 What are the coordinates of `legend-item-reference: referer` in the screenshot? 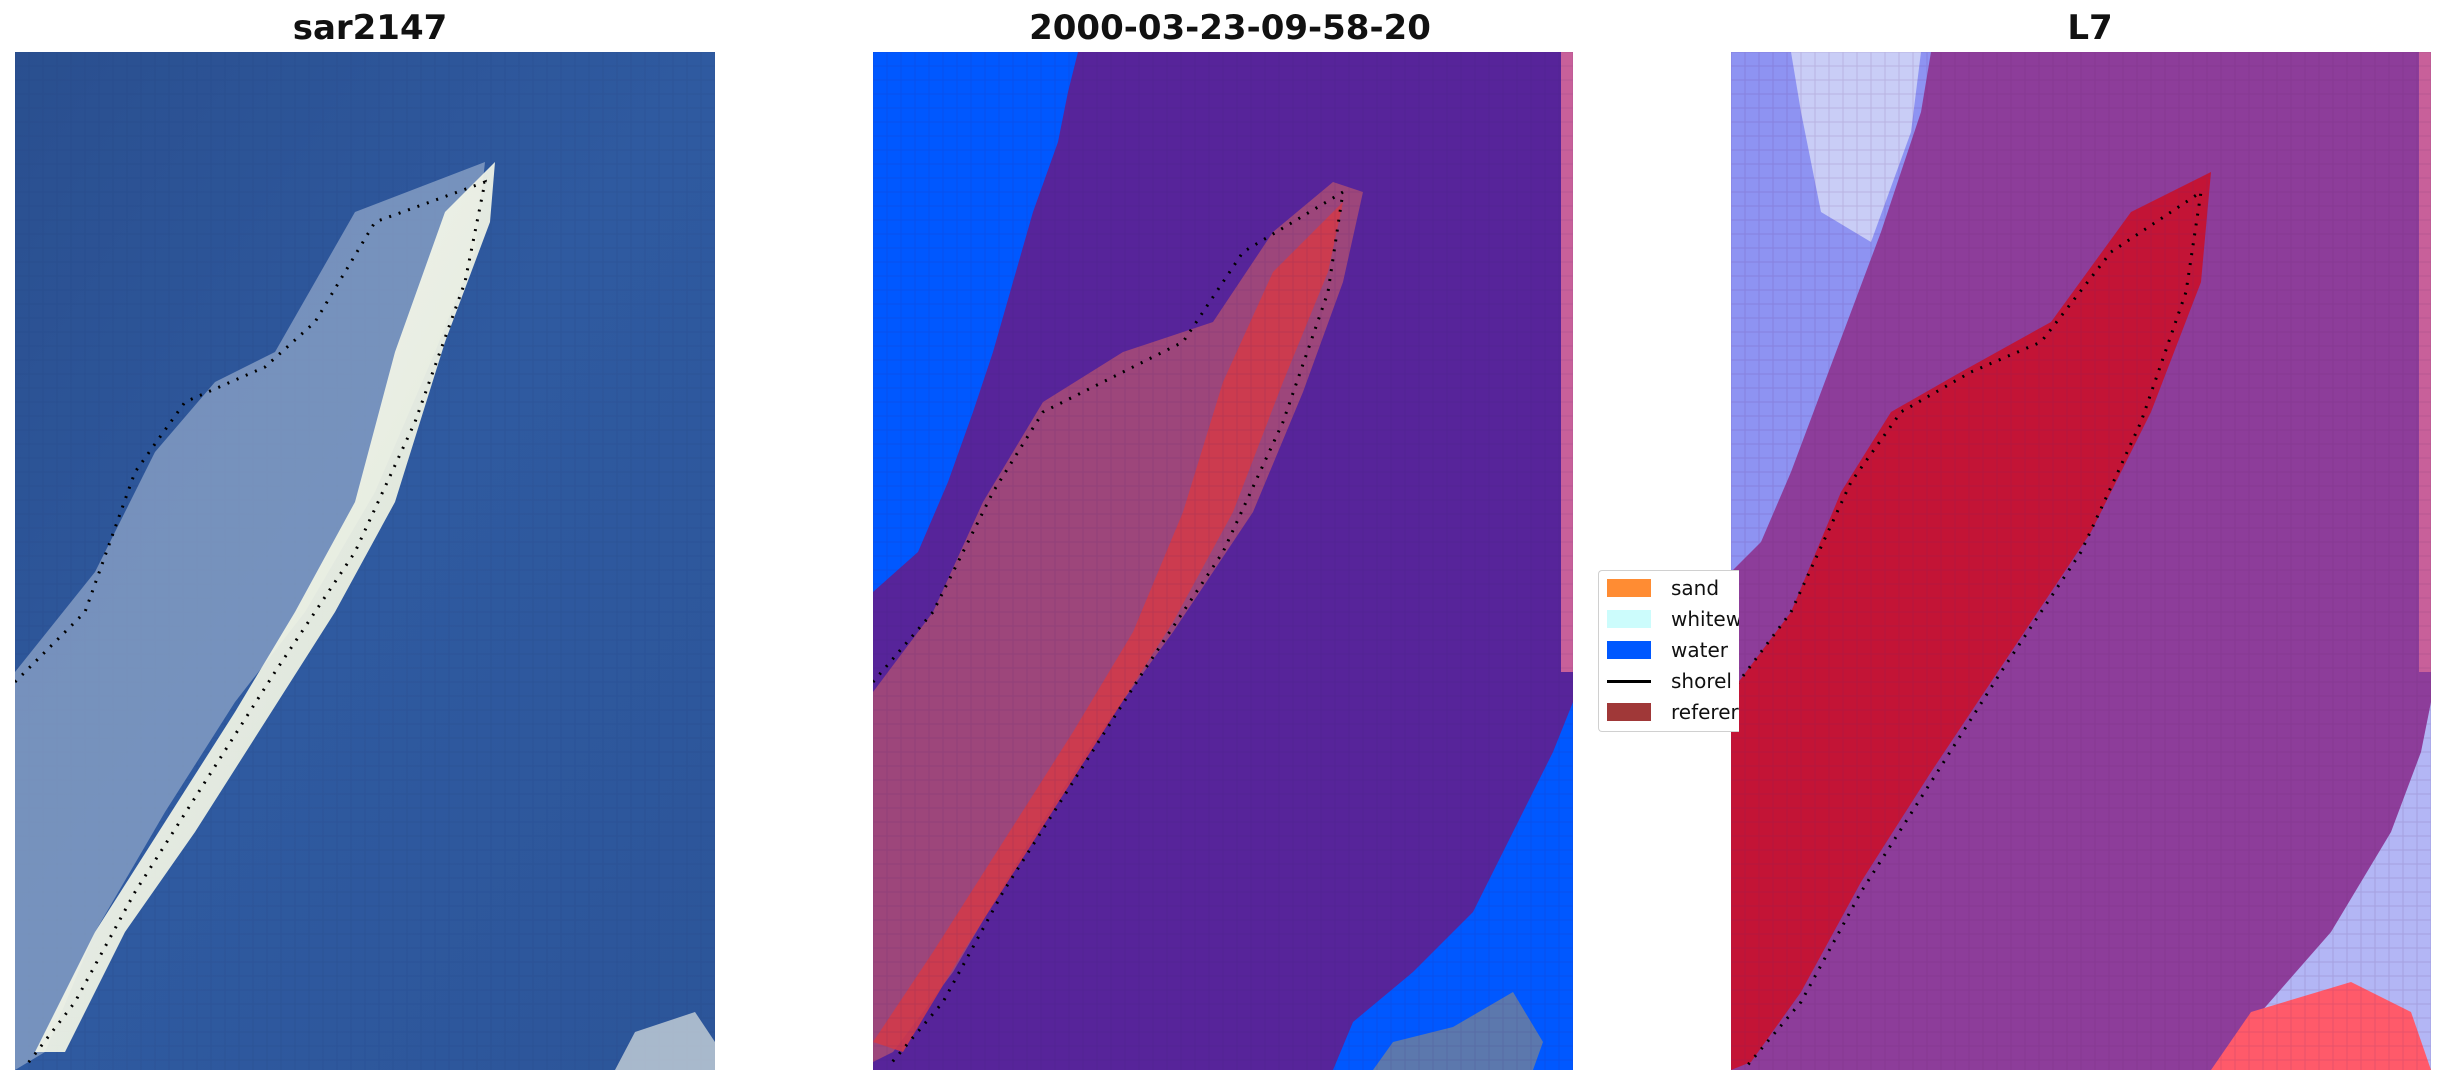 It's located at (1673, 712).